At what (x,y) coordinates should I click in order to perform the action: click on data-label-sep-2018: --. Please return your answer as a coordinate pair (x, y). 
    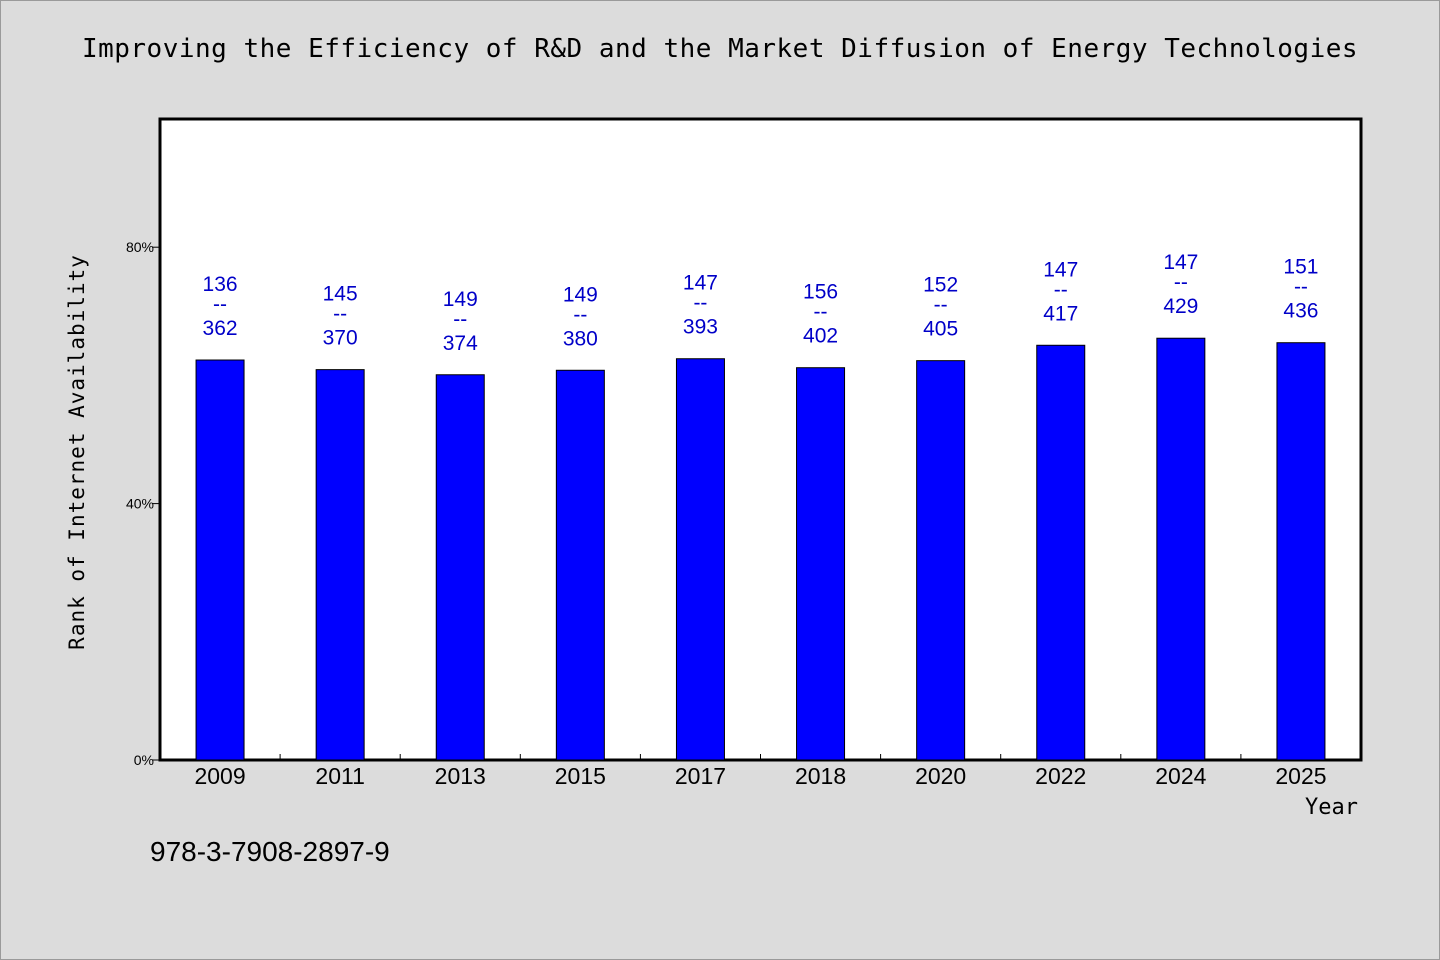
    Looking at the image, I should click on (821, 312).